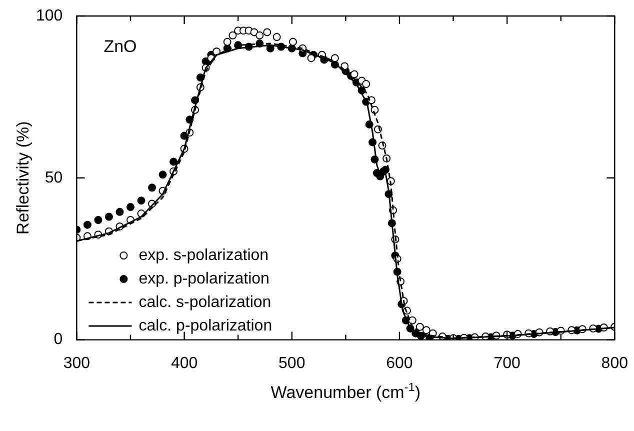  Describe the element at coordinates (120, 46) in the screenshot. I see `annotation: ZnO` at that location.